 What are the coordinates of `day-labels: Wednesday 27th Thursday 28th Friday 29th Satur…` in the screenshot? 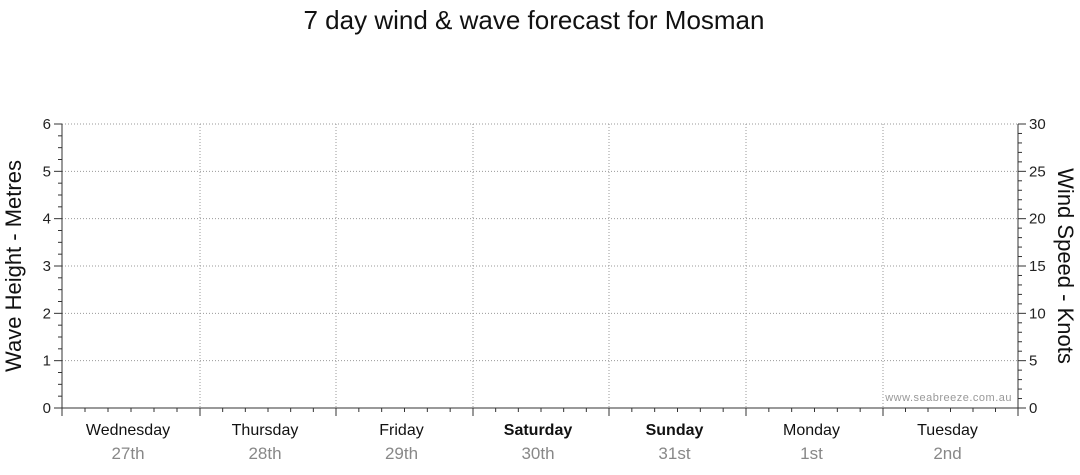 It's located at (532, 442).